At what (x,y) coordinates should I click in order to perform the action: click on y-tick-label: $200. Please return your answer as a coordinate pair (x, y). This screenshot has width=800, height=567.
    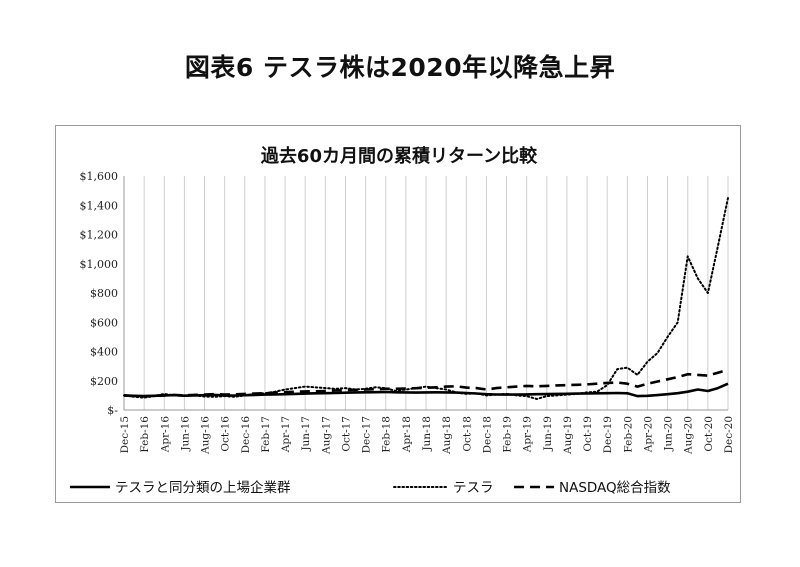
    Looking at the image, I should click on (104, 381).